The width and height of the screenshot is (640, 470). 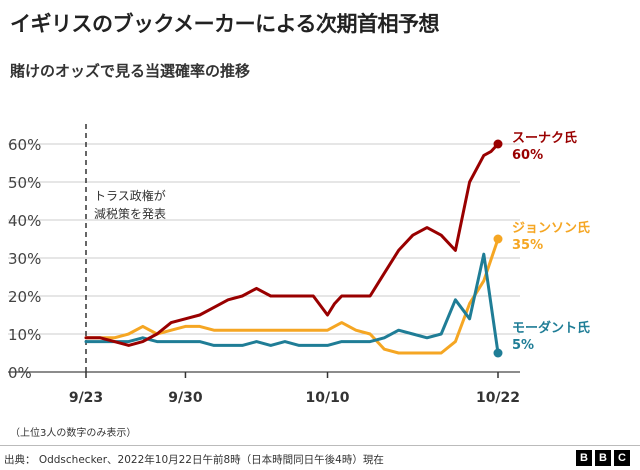 What do you see at coordinates (24, 221) in the screenshot?
I see `y-tick-label: 40%` at bounding box center [24, 221].